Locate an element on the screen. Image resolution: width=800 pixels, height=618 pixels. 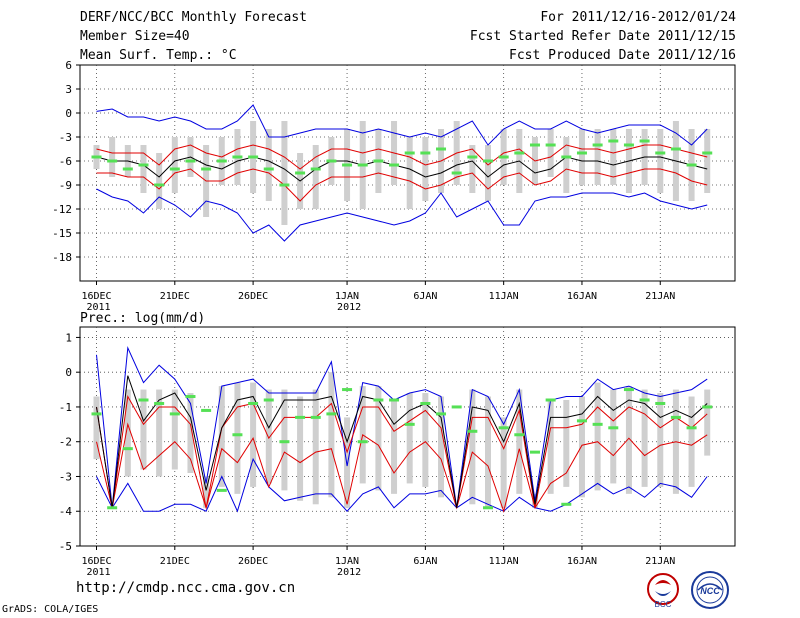
panel1-y-tick-label: 0 is located at coordinates (68, 113).